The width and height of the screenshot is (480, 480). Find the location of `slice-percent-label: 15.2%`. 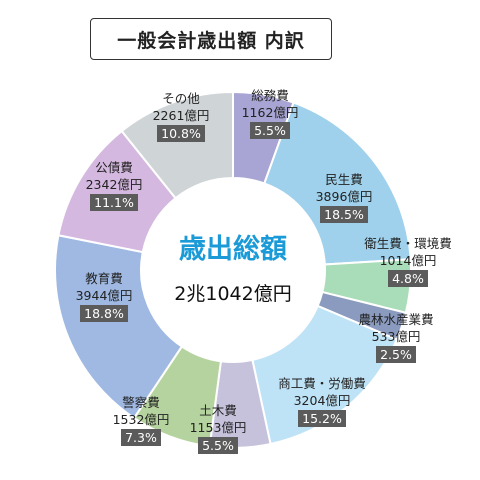

slice-percent-label: 15.2% is located at coordinates (322, 418).